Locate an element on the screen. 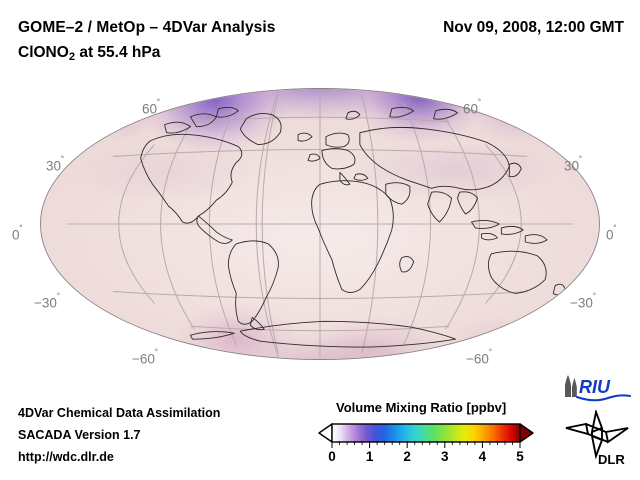 The height and width of the screenshot is (480, 640). colorbar-min-arrow is located at coordinates (325, 433).